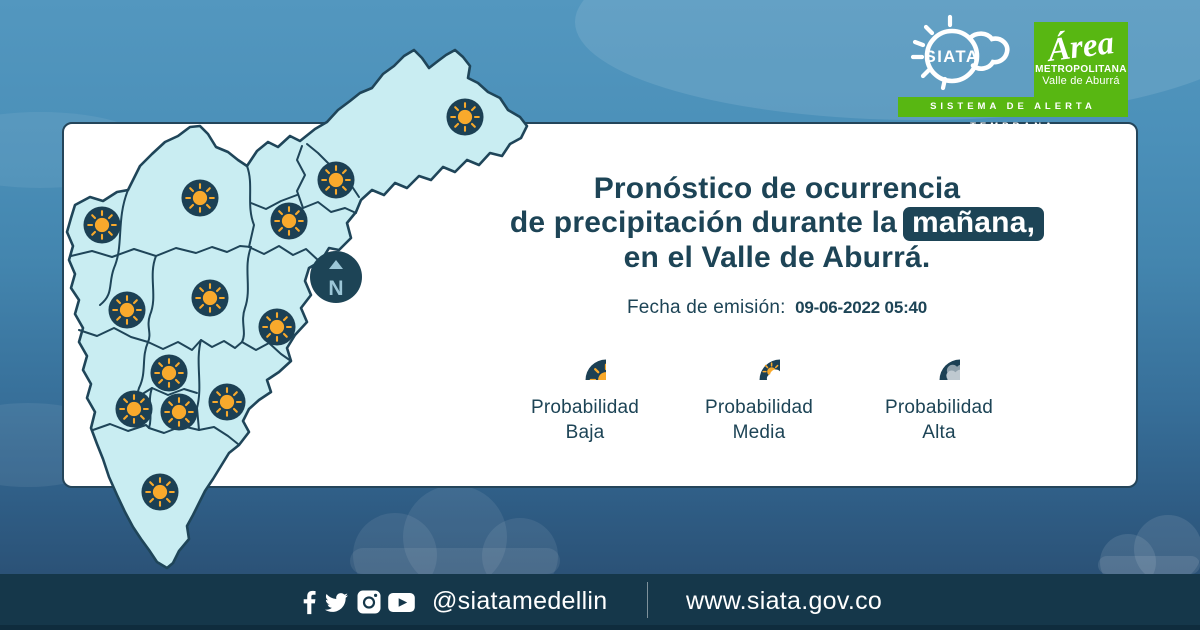 Image resolution: width=1200 pixels, height=630 pixels. What do you see at coordinates (784, 601) in the screenshot?
I see `website-url: www.siata.gov.co` at bounding box center [784, 601].